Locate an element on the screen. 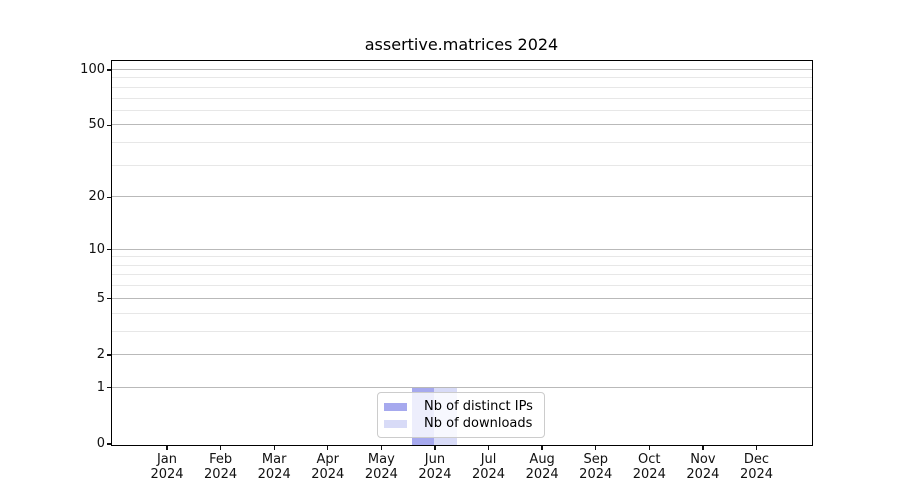 This screenshot has width=900, height=500. x-tick-label: Jul 2024 is located at coordinates (489, 467).